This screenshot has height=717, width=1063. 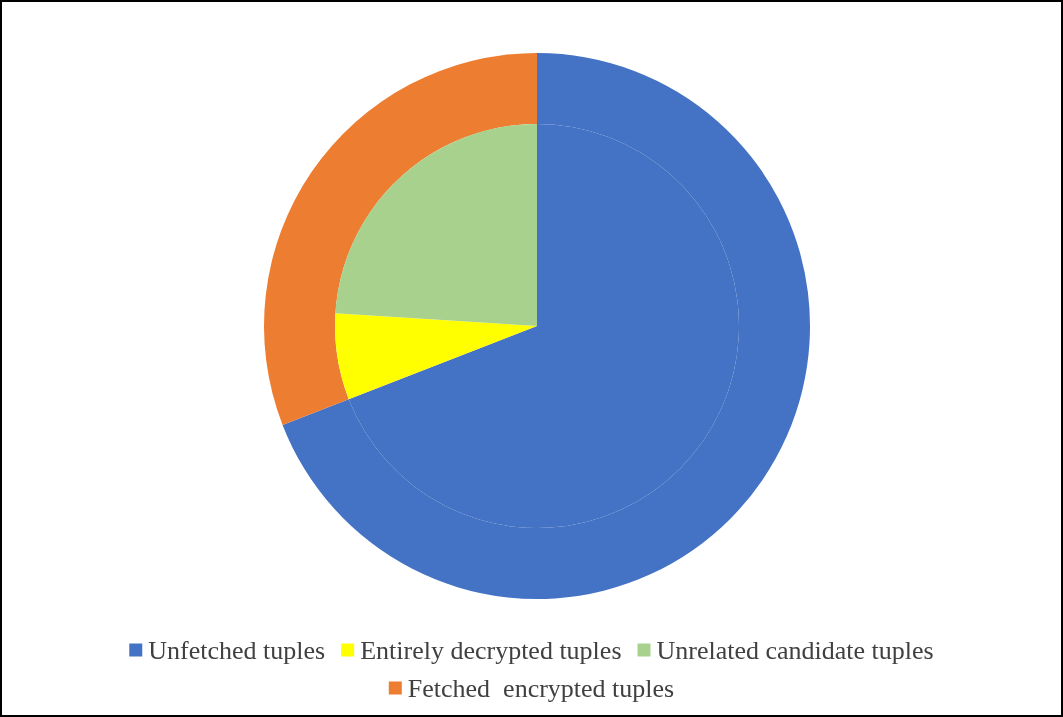 I want to click on legend-label: Unrelated candidate tuples, so click(x=795, y=650).